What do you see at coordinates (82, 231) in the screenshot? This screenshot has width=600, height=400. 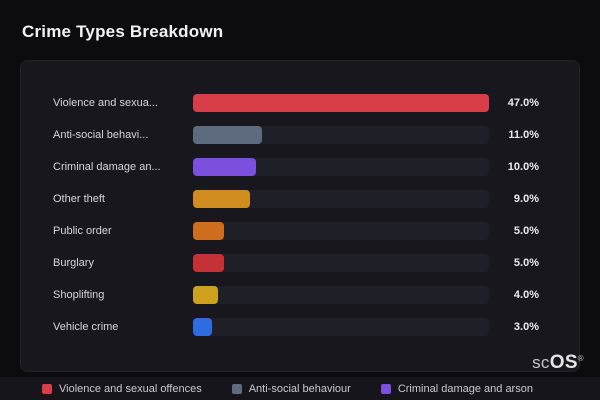 I see `category-label: Public order` at bounding box center [82, 231].